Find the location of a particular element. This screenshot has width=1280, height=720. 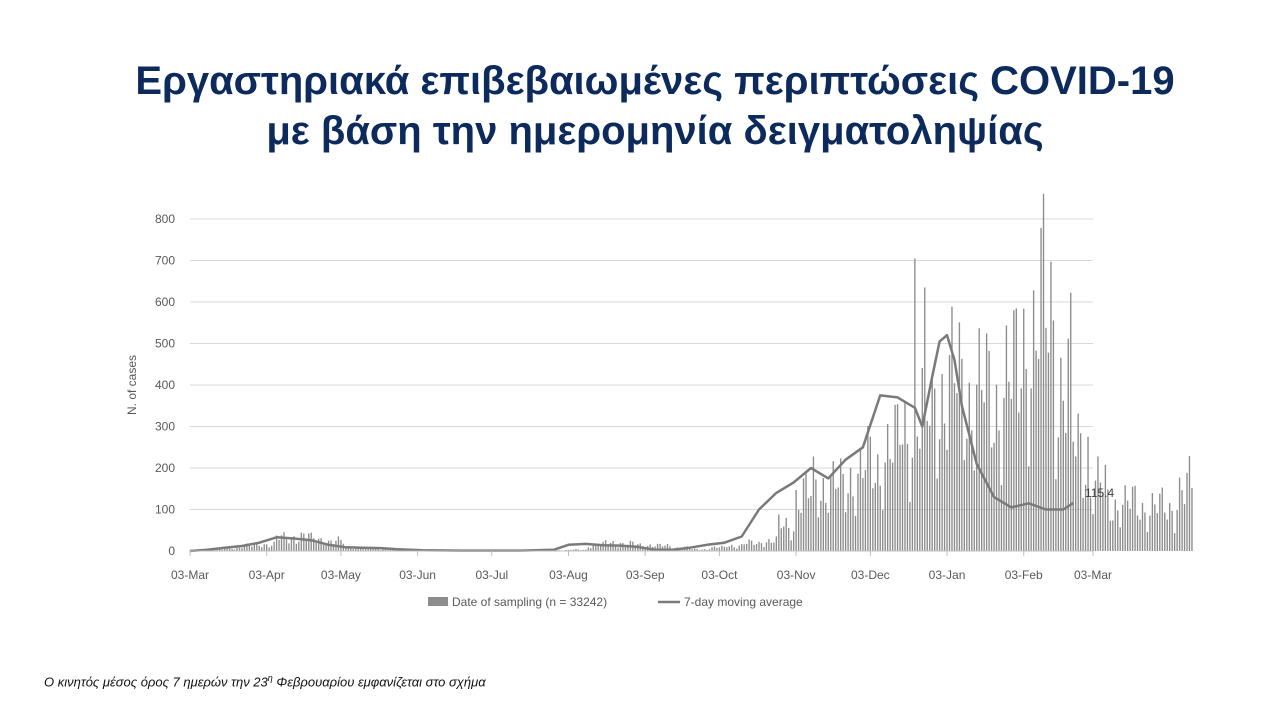

x-tick-label: 03-Nov is located at coordinates (796, 575).